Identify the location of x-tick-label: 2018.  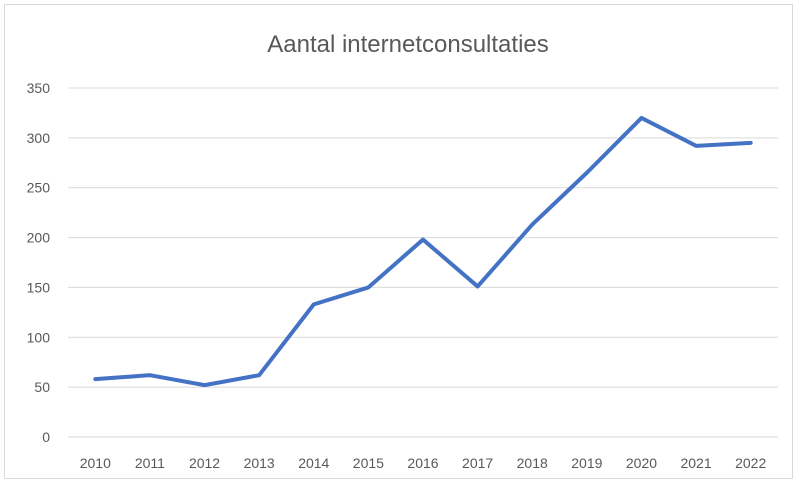
(532, 463).